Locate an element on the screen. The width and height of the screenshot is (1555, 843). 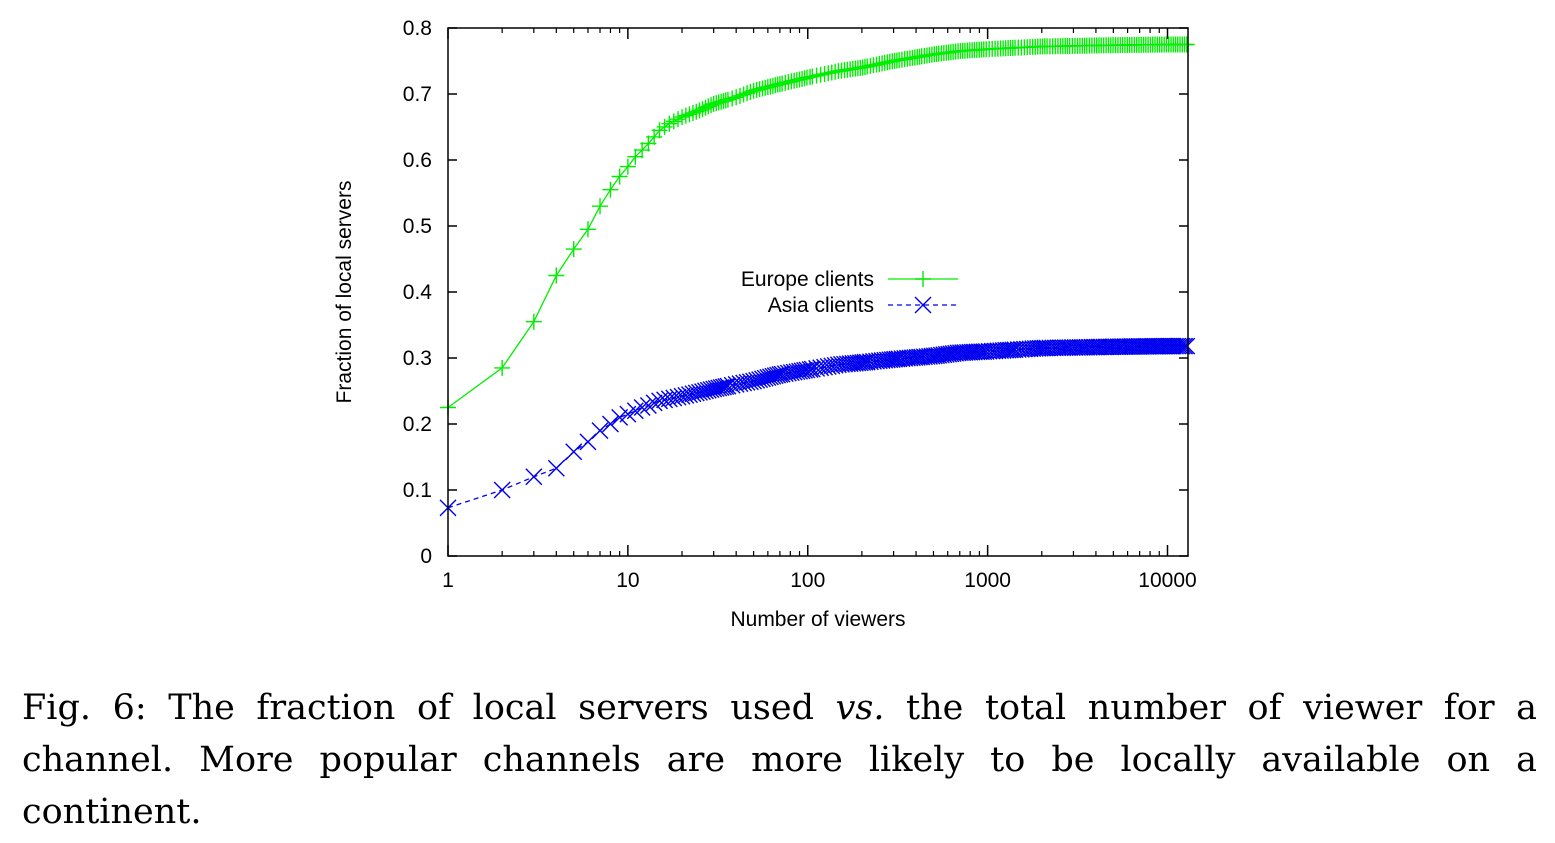
y-tick-label: 0 is located at coordinates (426, 556).